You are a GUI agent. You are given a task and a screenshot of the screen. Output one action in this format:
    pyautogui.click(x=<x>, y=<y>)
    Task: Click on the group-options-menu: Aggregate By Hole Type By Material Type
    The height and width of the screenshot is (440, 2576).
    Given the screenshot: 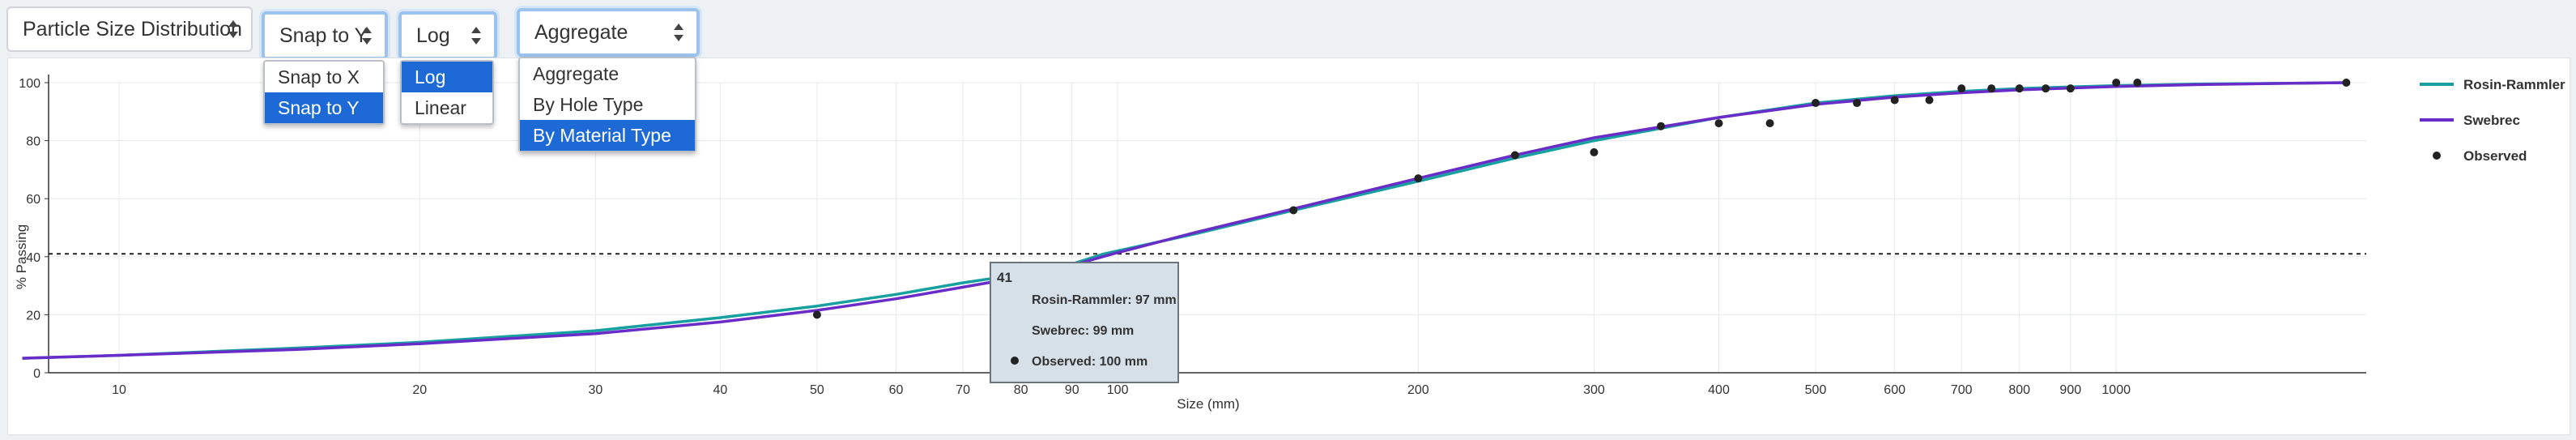 What is the action you would take?
    pyautogui.click(x=607, y=105)
    